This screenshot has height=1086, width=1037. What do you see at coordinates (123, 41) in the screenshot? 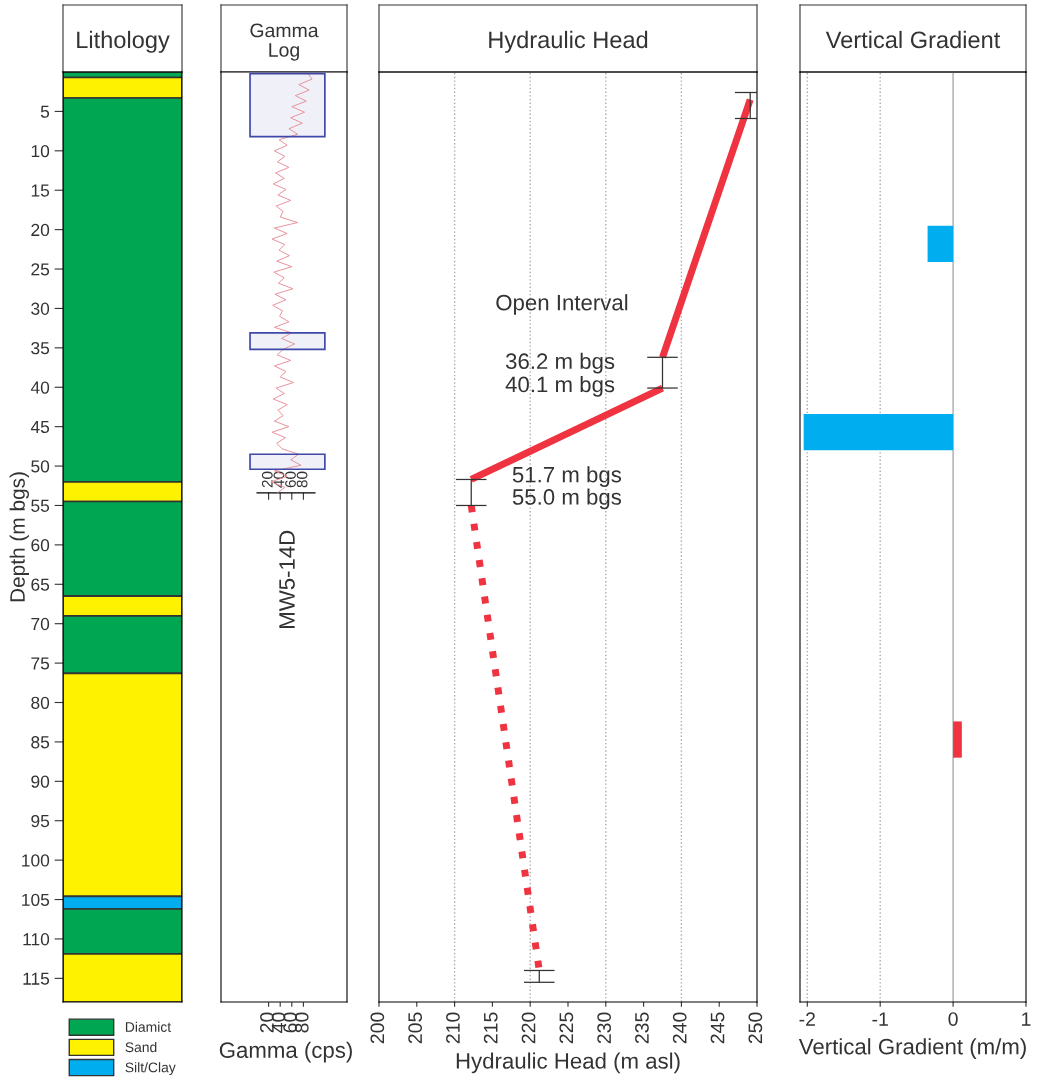
I see `chart-title: Lithology` at bounding box center [123, 41].